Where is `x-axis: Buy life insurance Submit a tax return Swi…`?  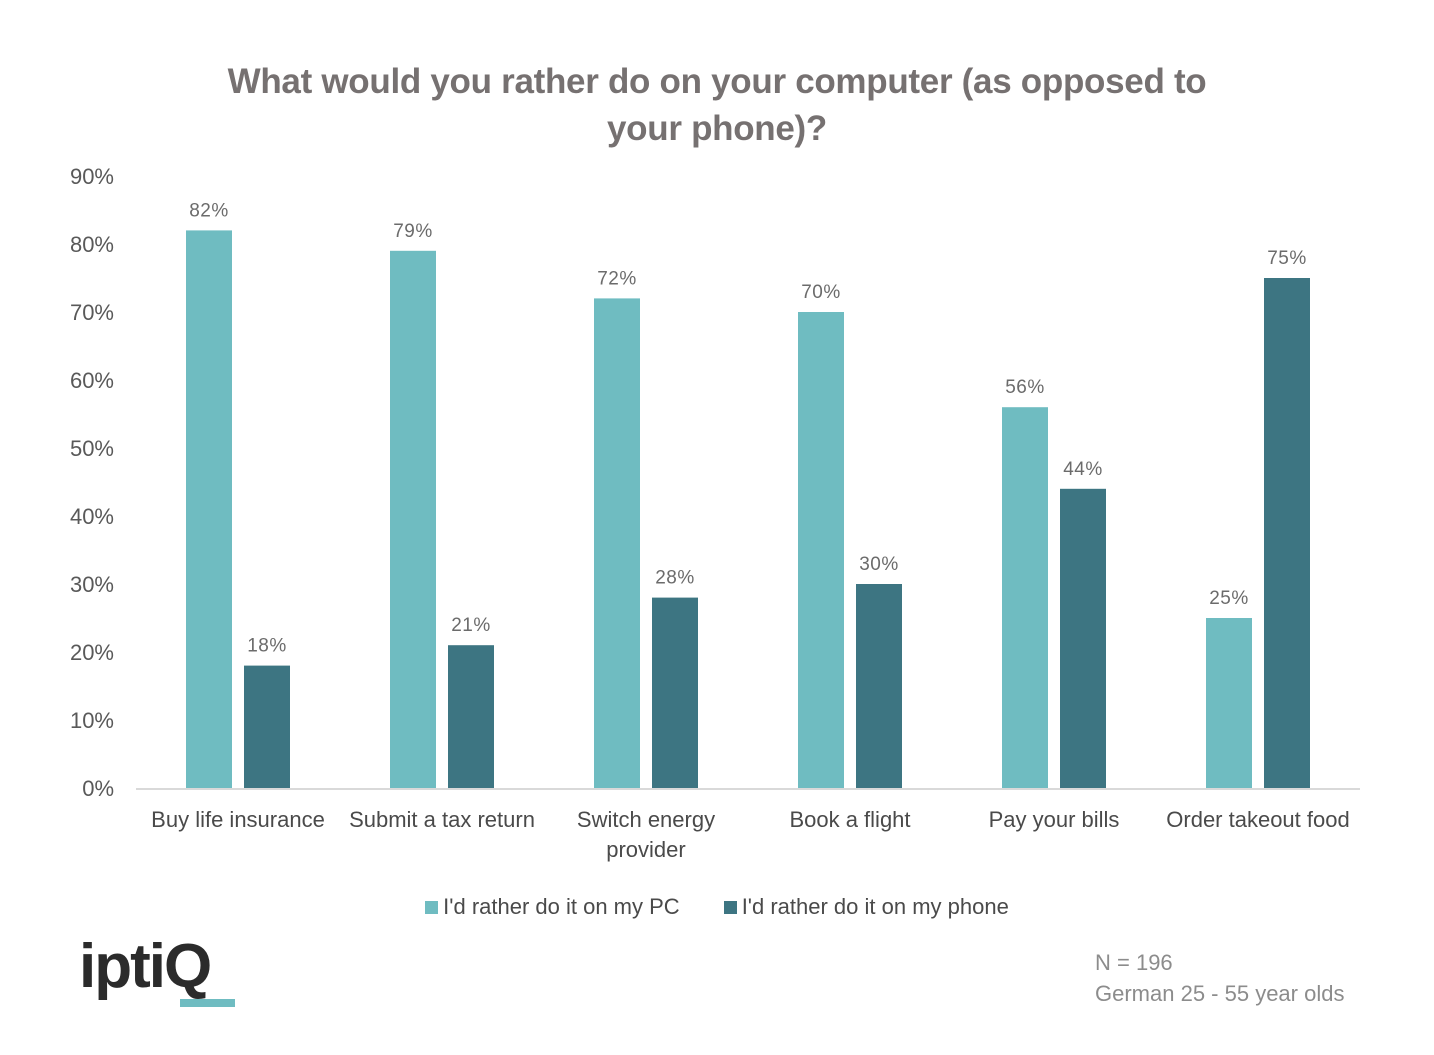 x-axis: Buy life insurance Submit a tax return Swi… is located at coordinates (750, 834).